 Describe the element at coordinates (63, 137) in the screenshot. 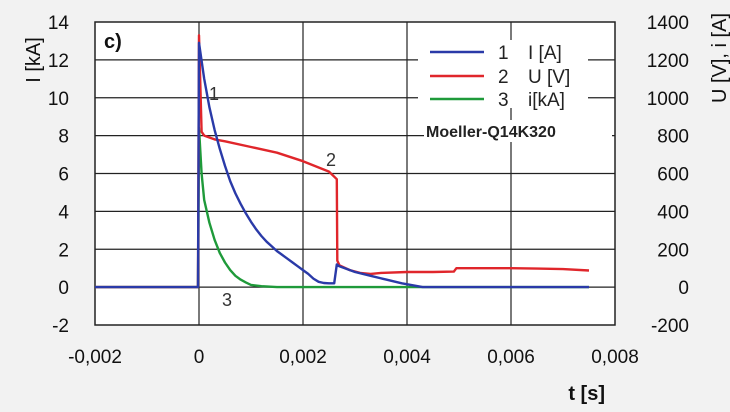

I see `y-left-tick-label: 8` at that location.